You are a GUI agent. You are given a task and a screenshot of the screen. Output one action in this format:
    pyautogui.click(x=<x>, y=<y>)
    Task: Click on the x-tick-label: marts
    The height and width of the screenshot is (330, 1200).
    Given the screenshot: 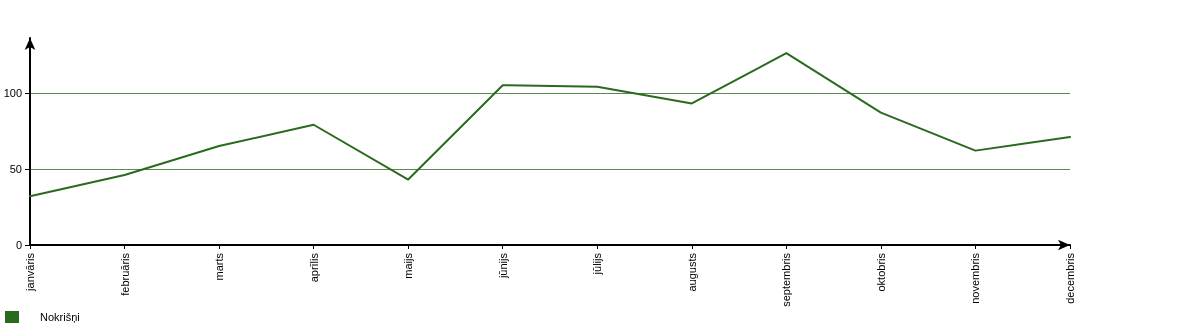 What is the action you would take?
    pyautogui.click(x=219, y=266)
    